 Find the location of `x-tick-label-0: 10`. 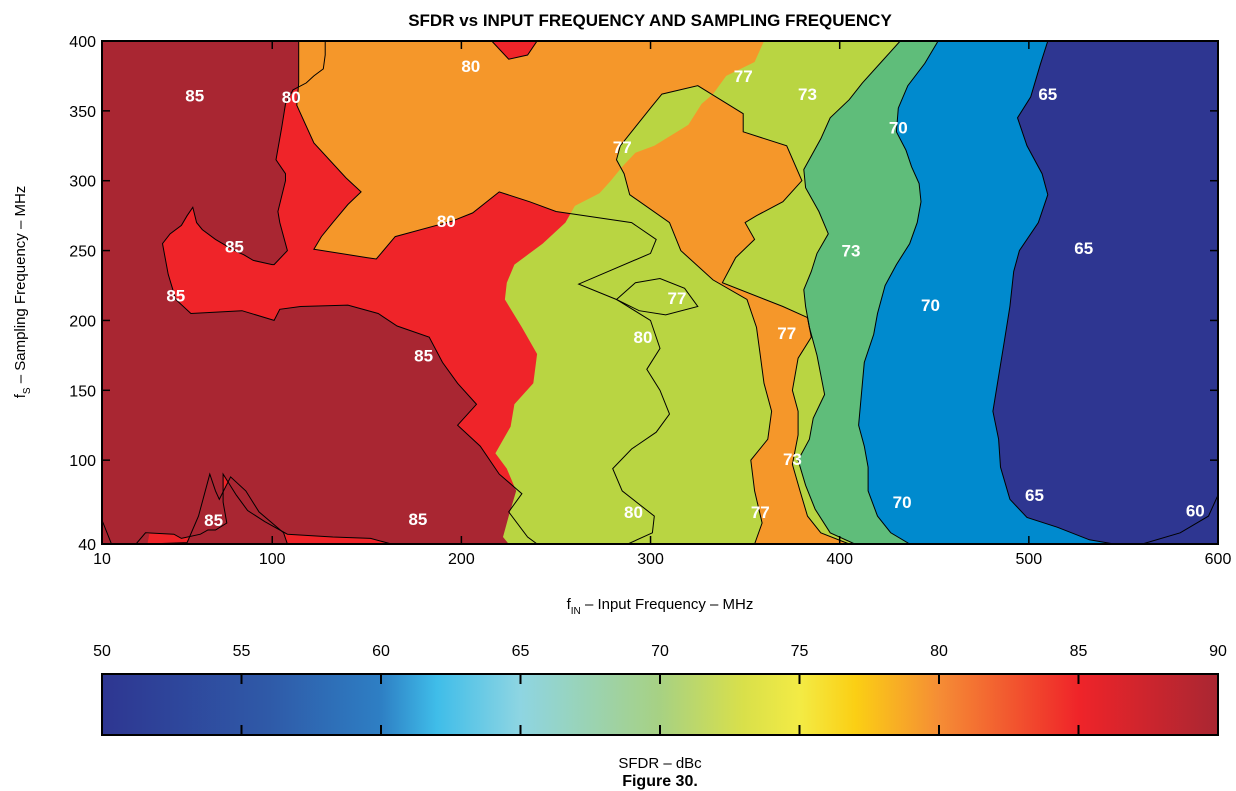

x-tick-label-0: 10 is located at coordinates (102, 559).